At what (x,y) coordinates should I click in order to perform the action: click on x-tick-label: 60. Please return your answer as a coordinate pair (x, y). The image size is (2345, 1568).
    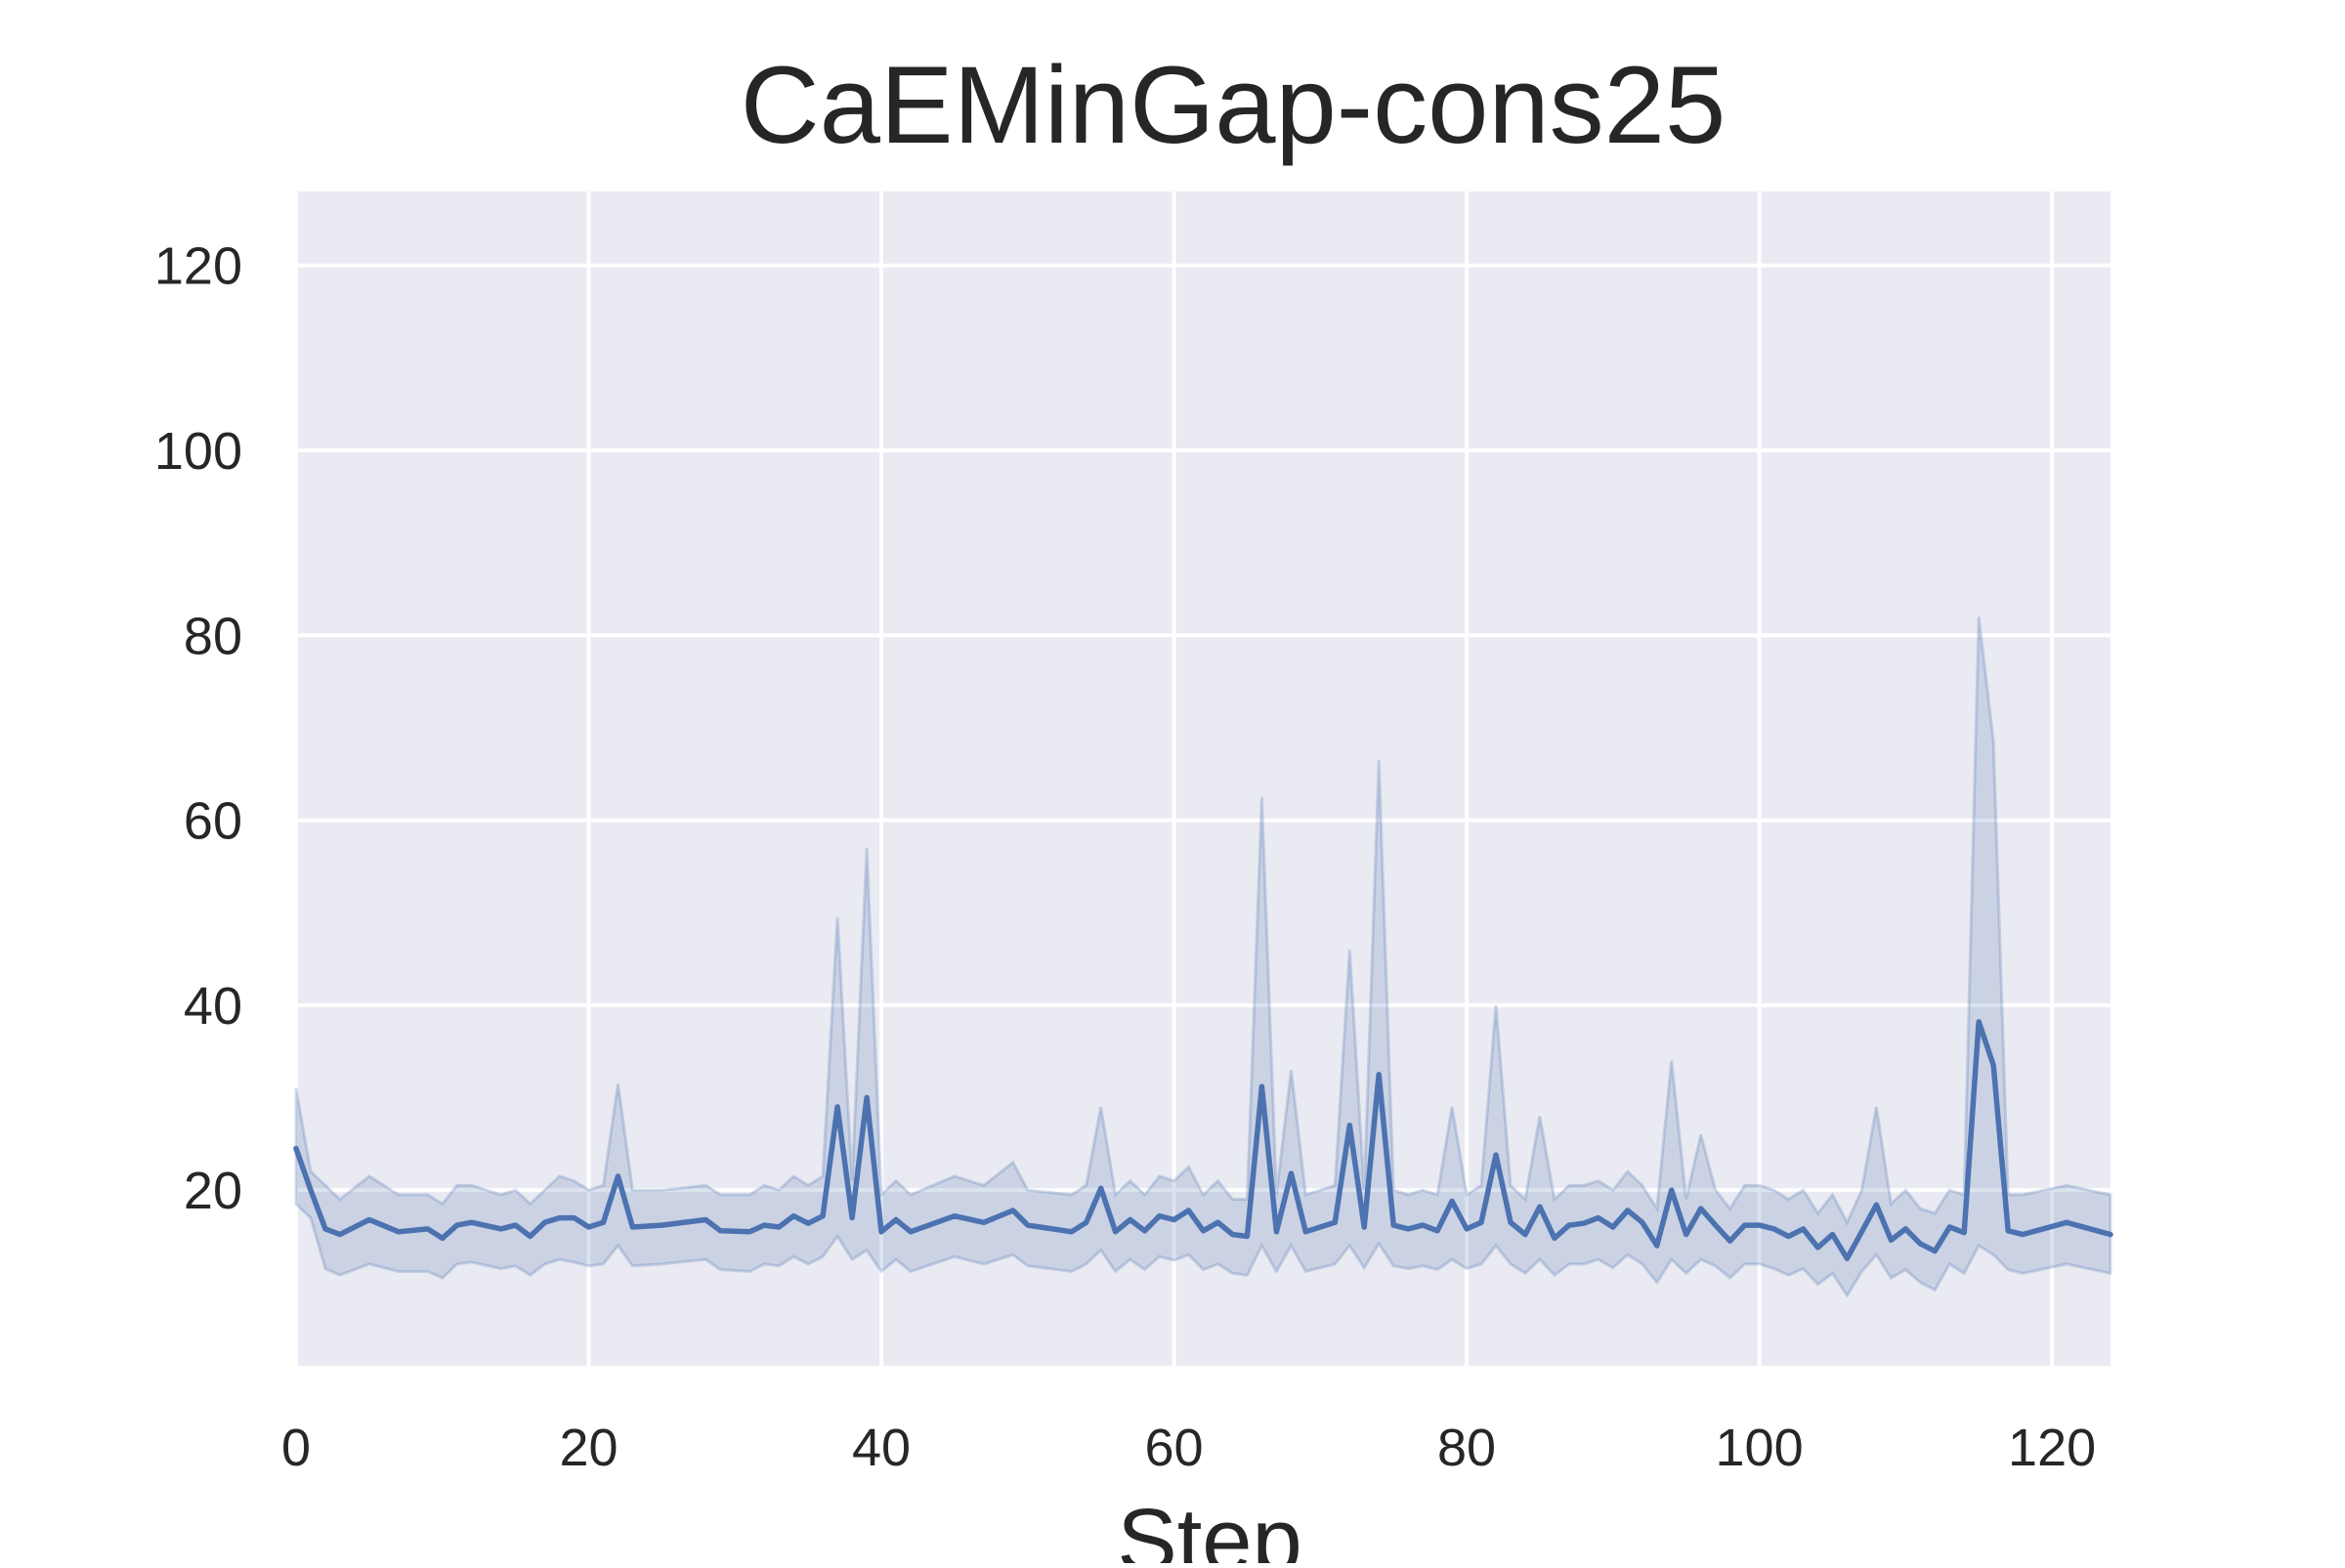
    Looking at the image, I should click on (1174, 1448).